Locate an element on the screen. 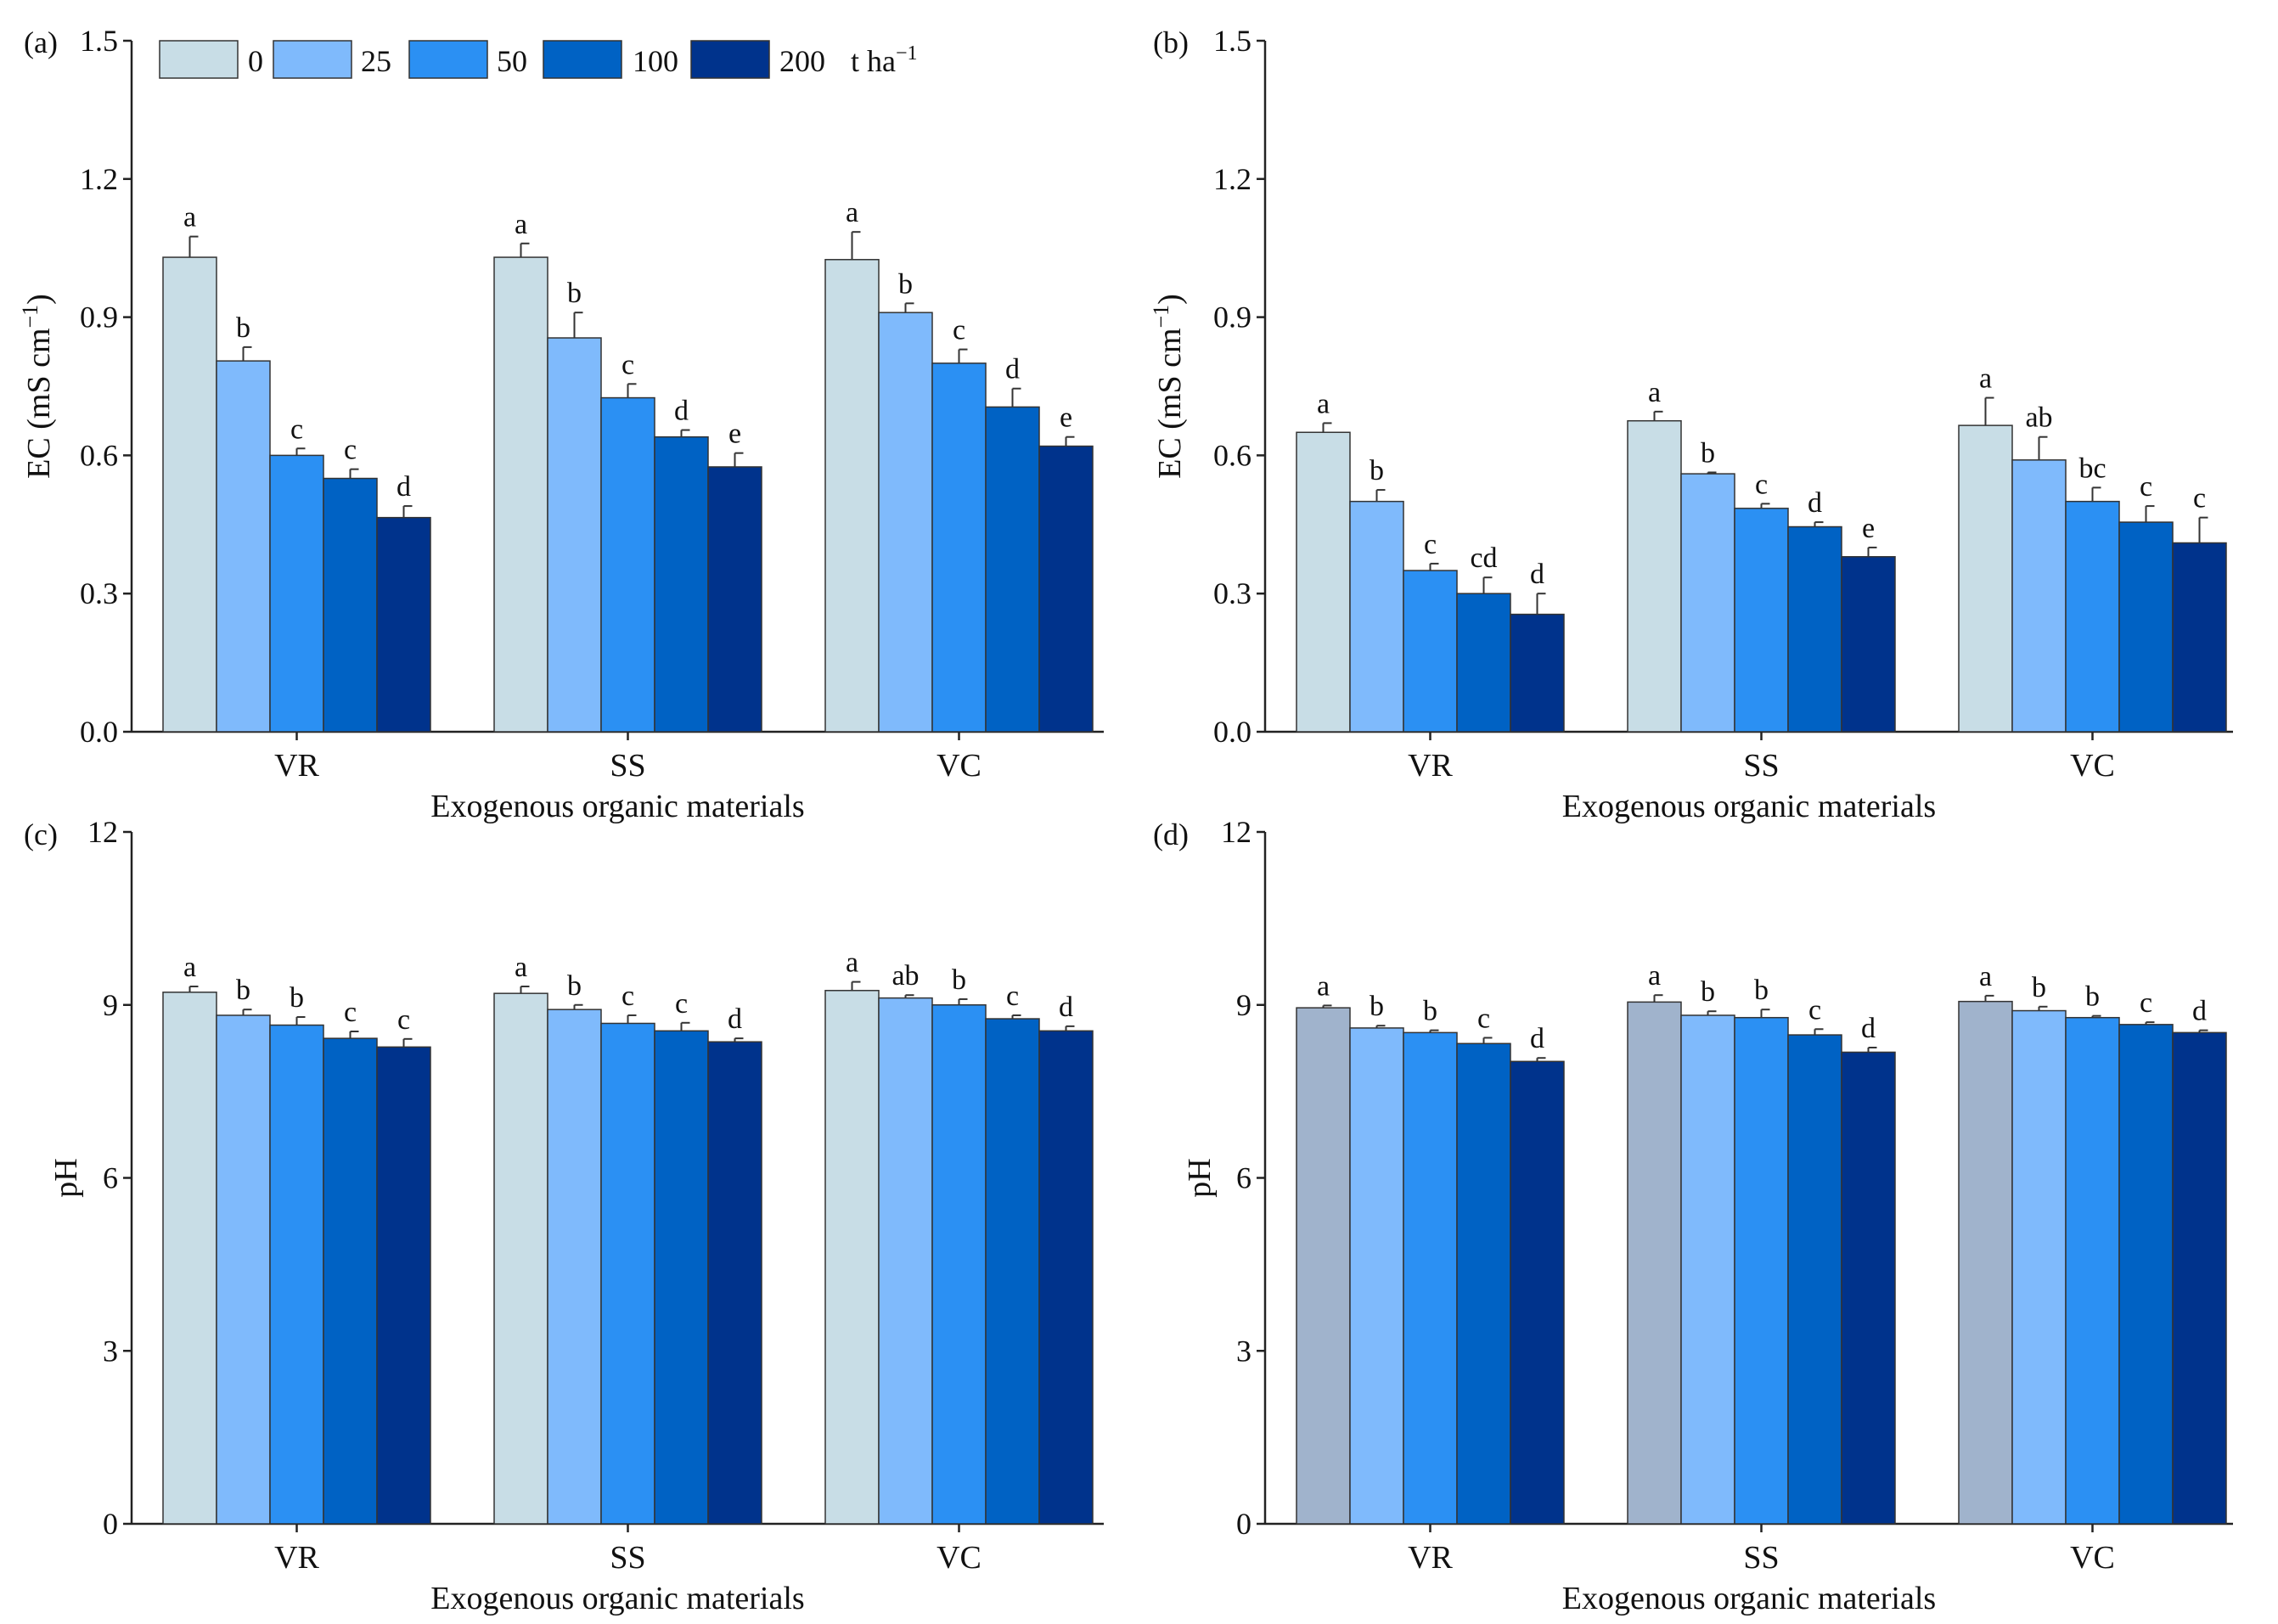  significance-letter: bc is located at coordinates (2092, 468).